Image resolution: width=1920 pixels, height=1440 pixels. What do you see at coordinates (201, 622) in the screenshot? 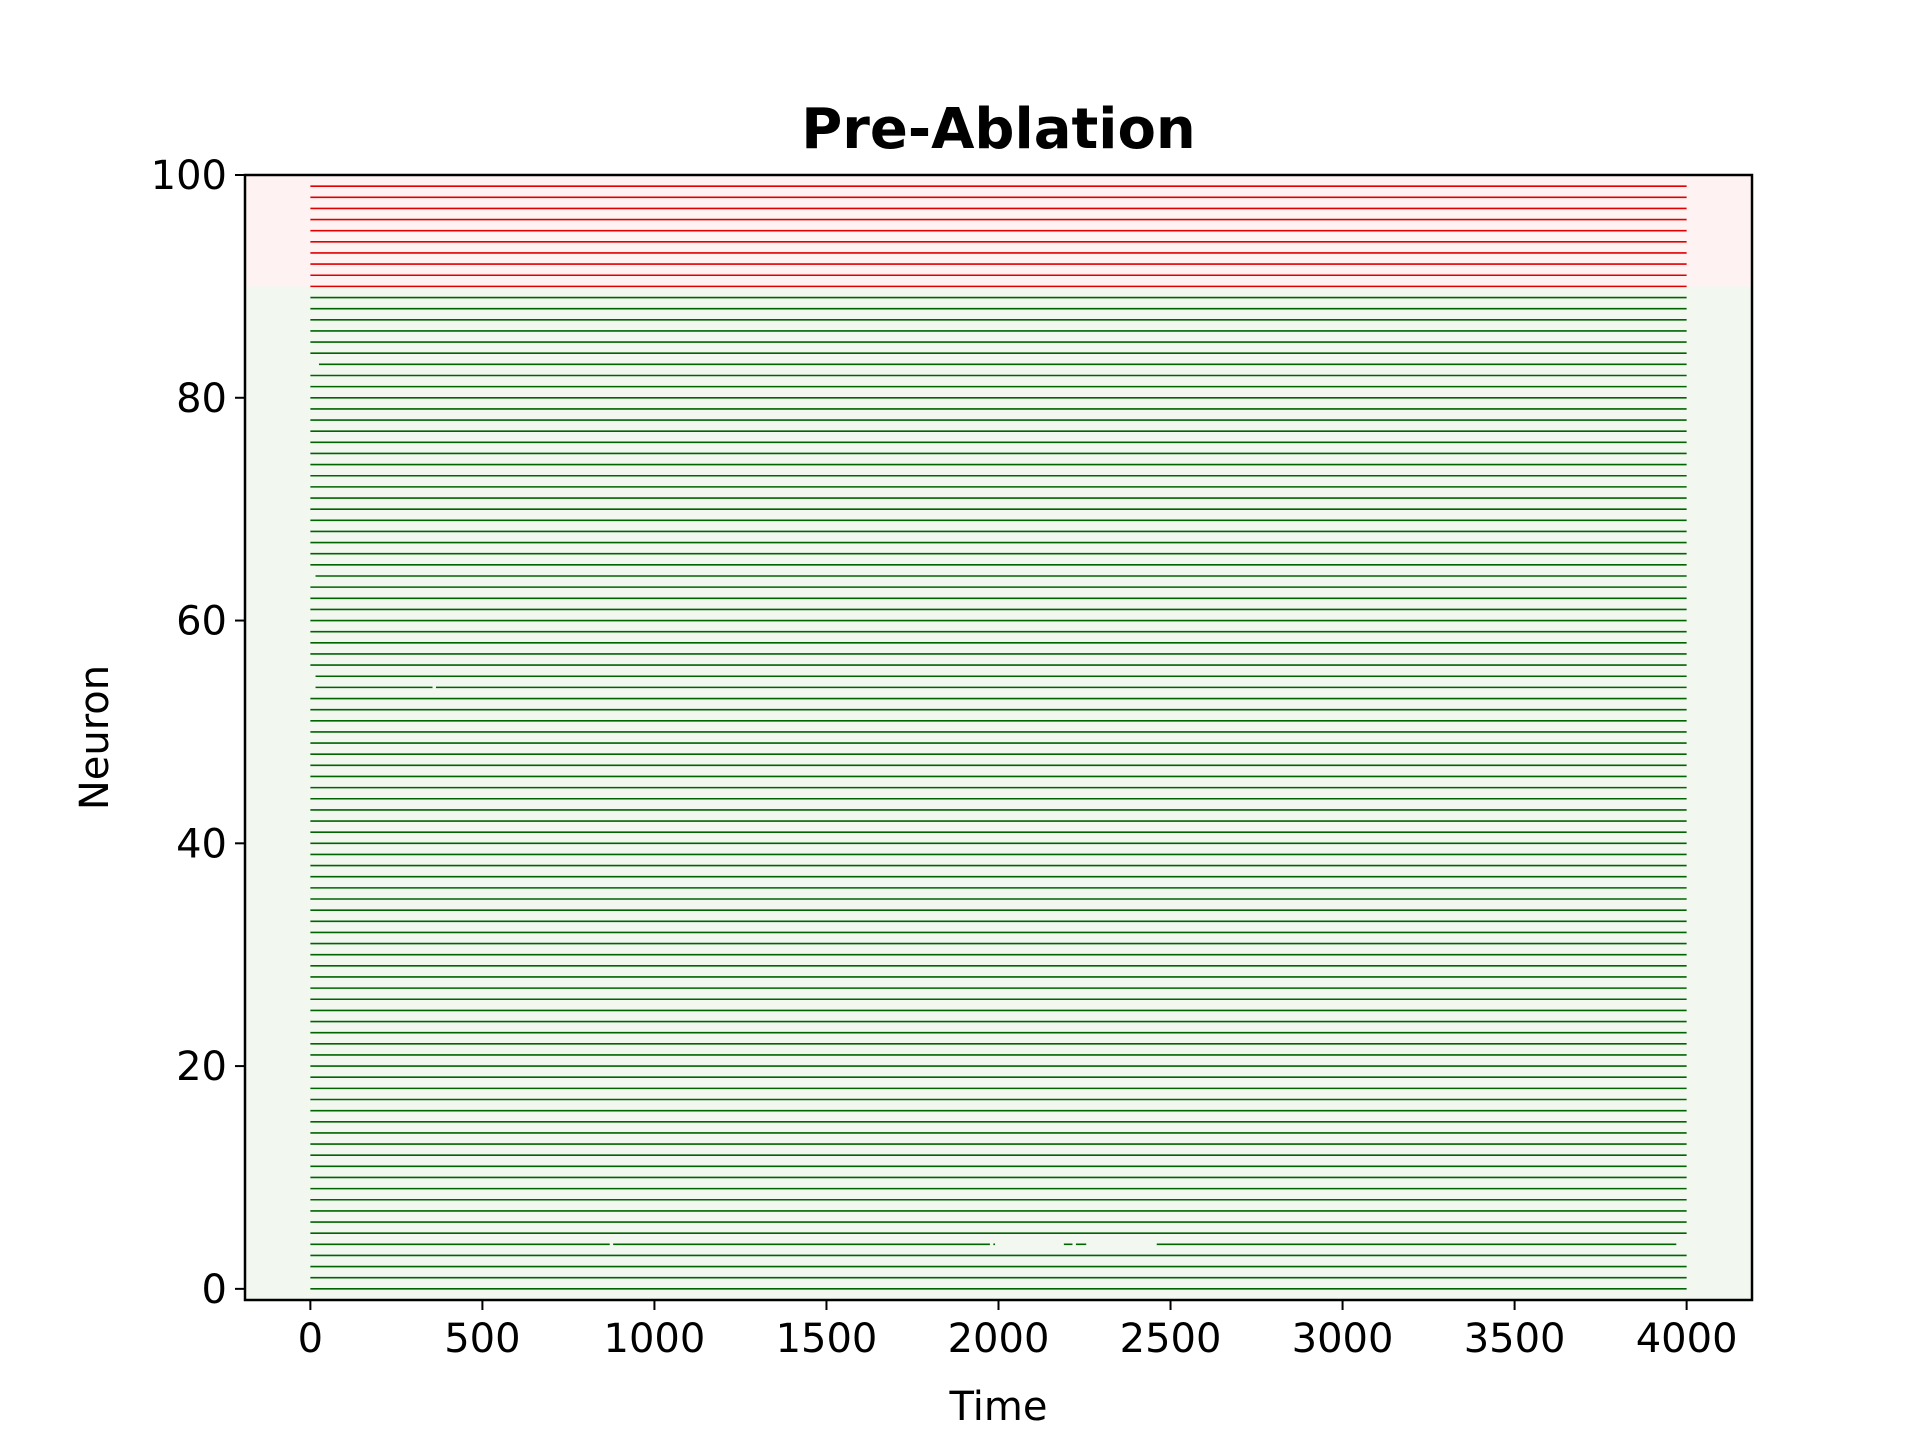
I see `y-tick-label: 60` at bounding box center [201, 622].